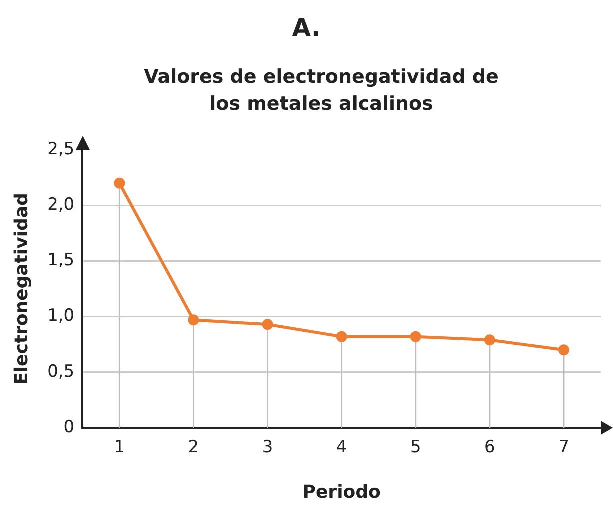  What do you see at coordinates (306, 28) in the screenshot?
I see `chart-title: A.` at bounding box center [306, 28].